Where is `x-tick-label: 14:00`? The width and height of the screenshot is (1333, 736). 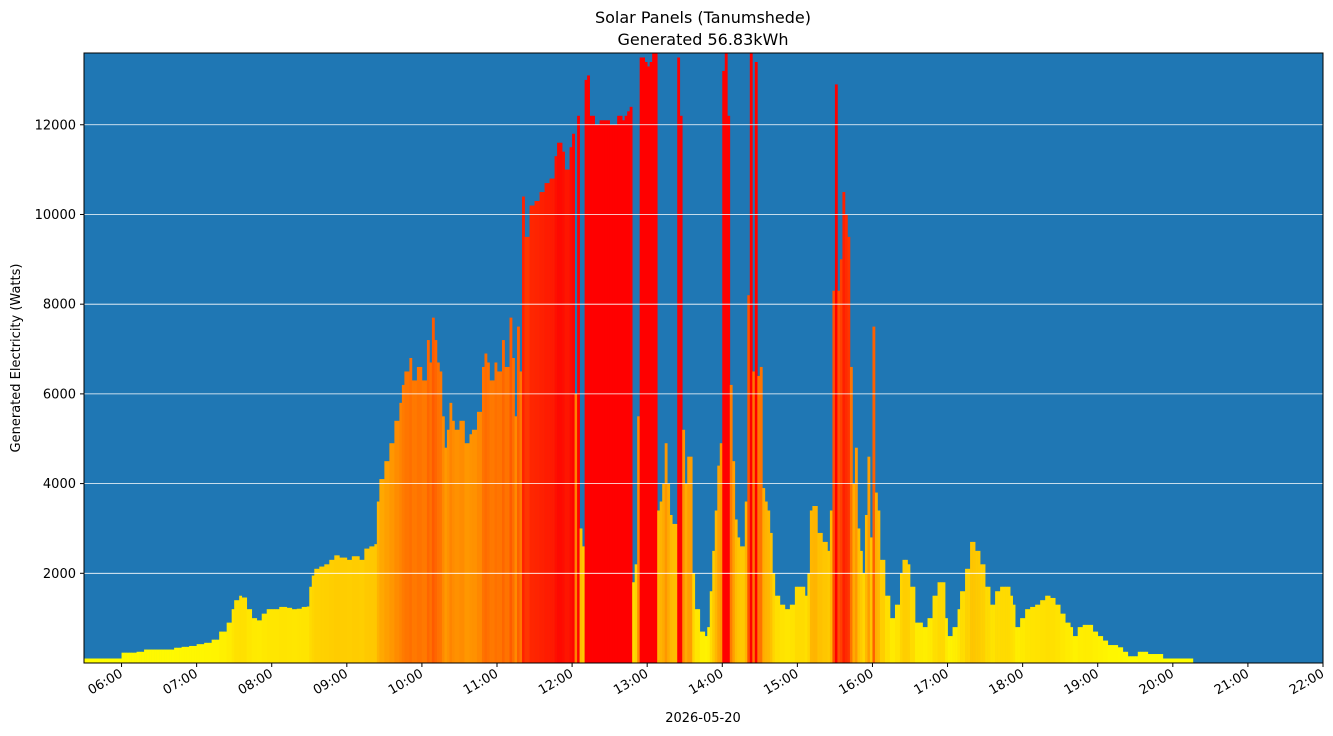 x-tick-label: 14:00 is located at coordinates (706, 682).